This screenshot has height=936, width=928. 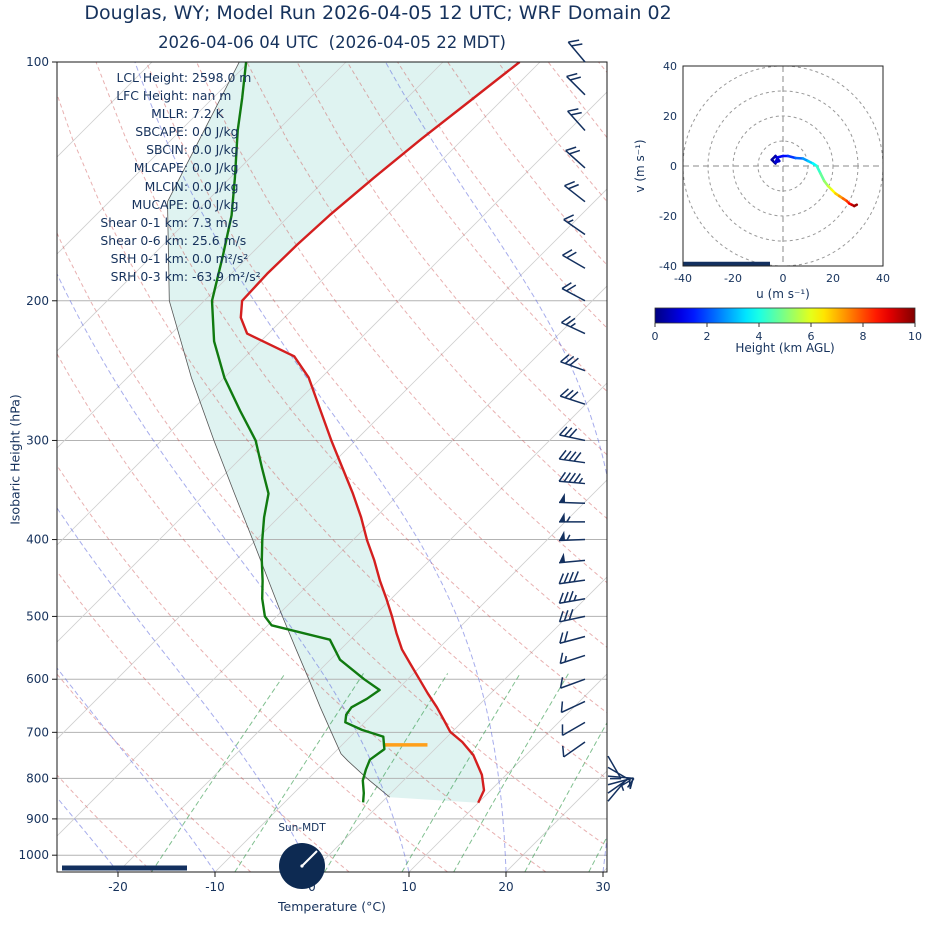 I want to click on stat-label: SRH 0-1 km:, so click(x=149, y=258).